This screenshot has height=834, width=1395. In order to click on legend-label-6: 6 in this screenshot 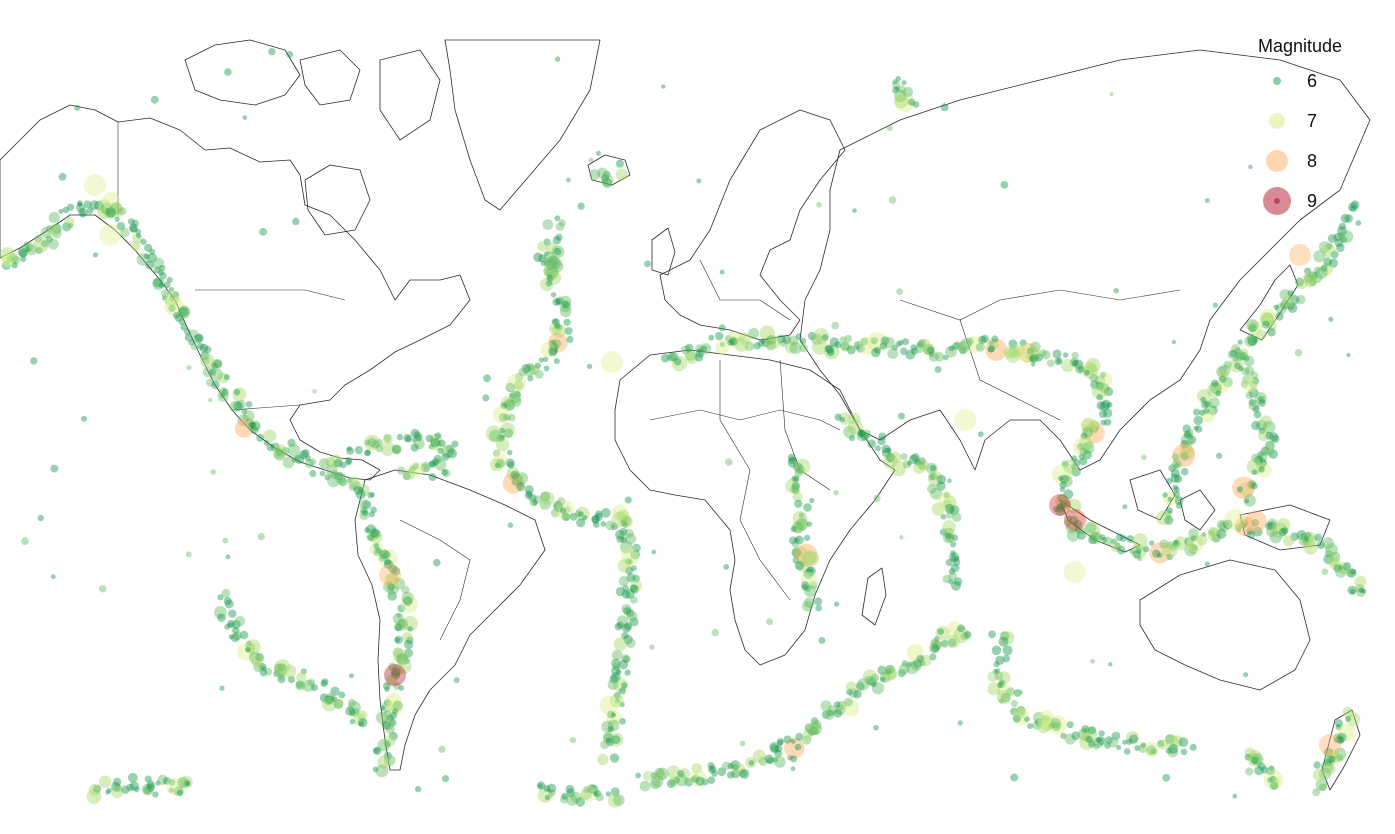, I will do `click(1312, 81)`.